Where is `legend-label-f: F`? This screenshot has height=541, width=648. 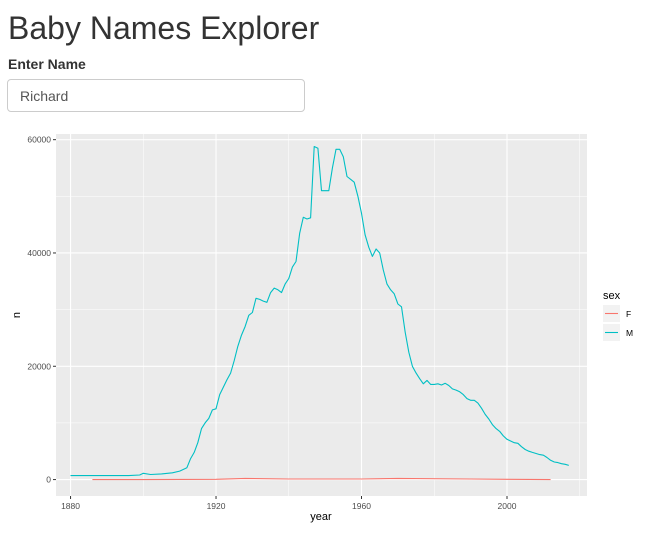 legend-label-f: F is located at coordinates (628, 314).